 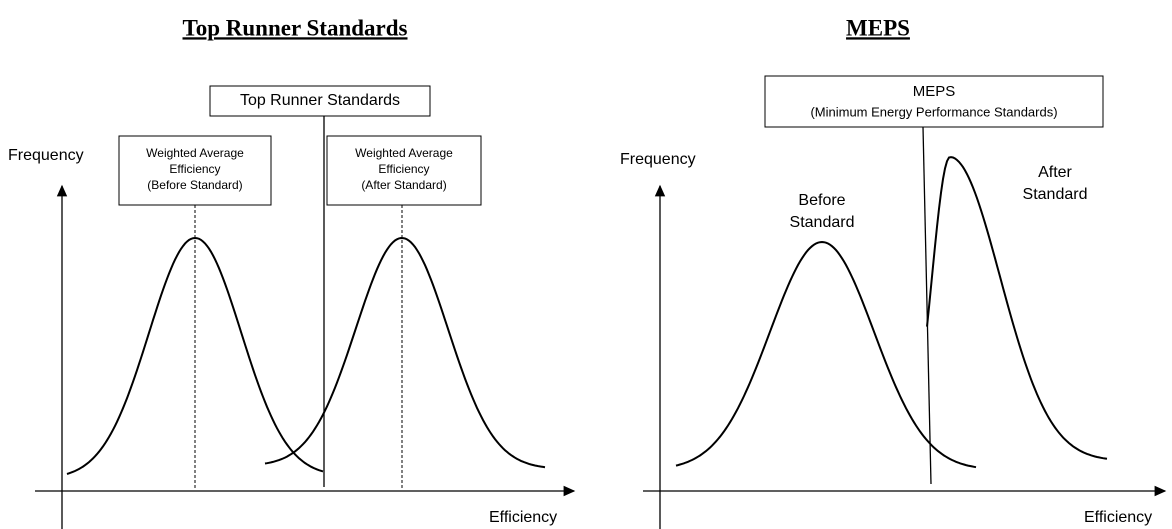 I want to click on panel-title: Top Runner Standards, so click(x=295, y=27).